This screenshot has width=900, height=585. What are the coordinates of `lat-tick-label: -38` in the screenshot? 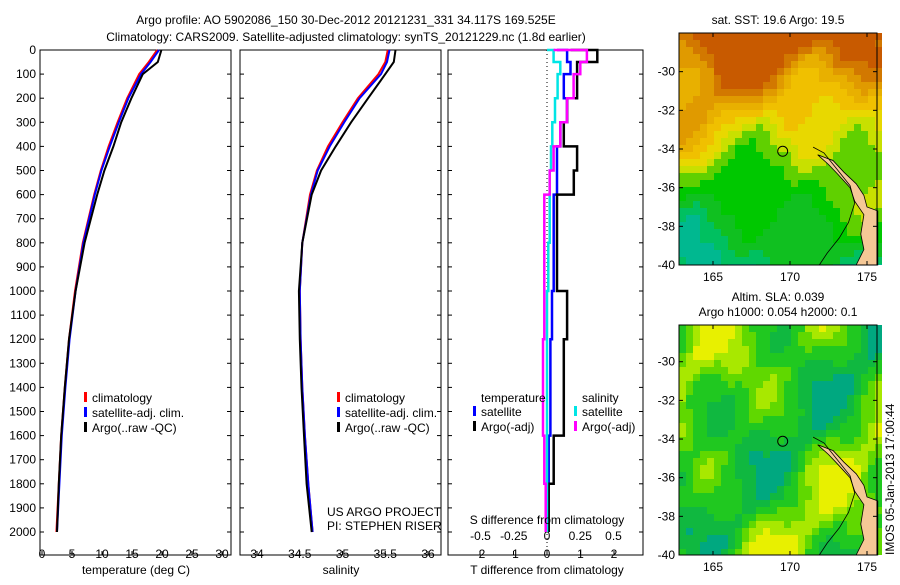 It's located at (667, 226).